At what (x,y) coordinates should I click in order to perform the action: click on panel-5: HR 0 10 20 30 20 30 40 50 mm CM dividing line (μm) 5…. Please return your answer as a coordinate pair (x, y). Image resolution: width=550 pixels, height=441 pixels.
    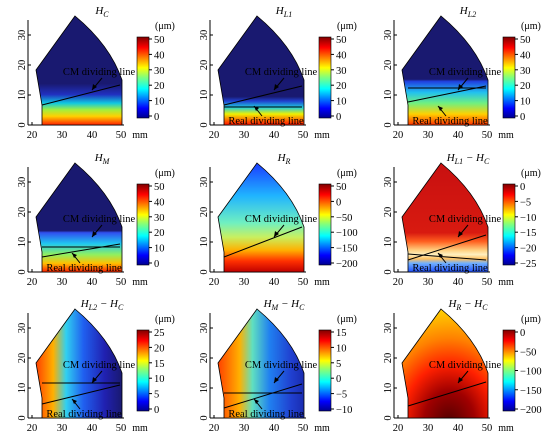
    Looking at the image, I should click on (278, 220).